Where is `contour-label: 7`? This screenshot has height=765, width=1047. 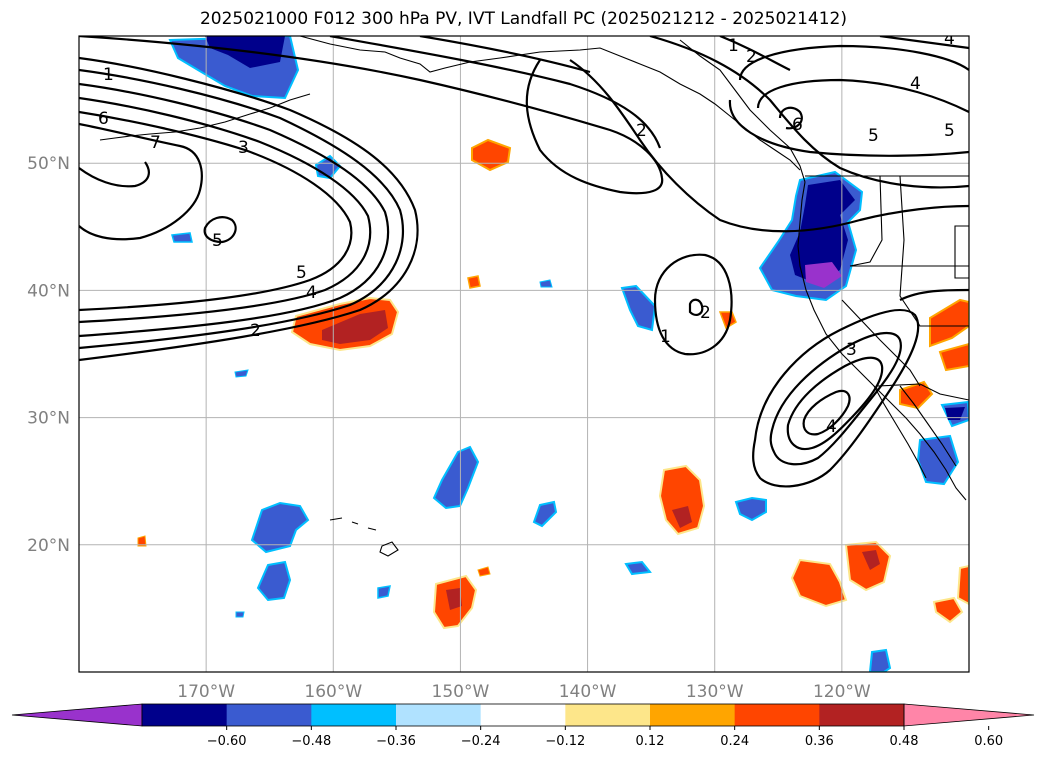
contour-label: 7 is located at coordinates (155, 143).